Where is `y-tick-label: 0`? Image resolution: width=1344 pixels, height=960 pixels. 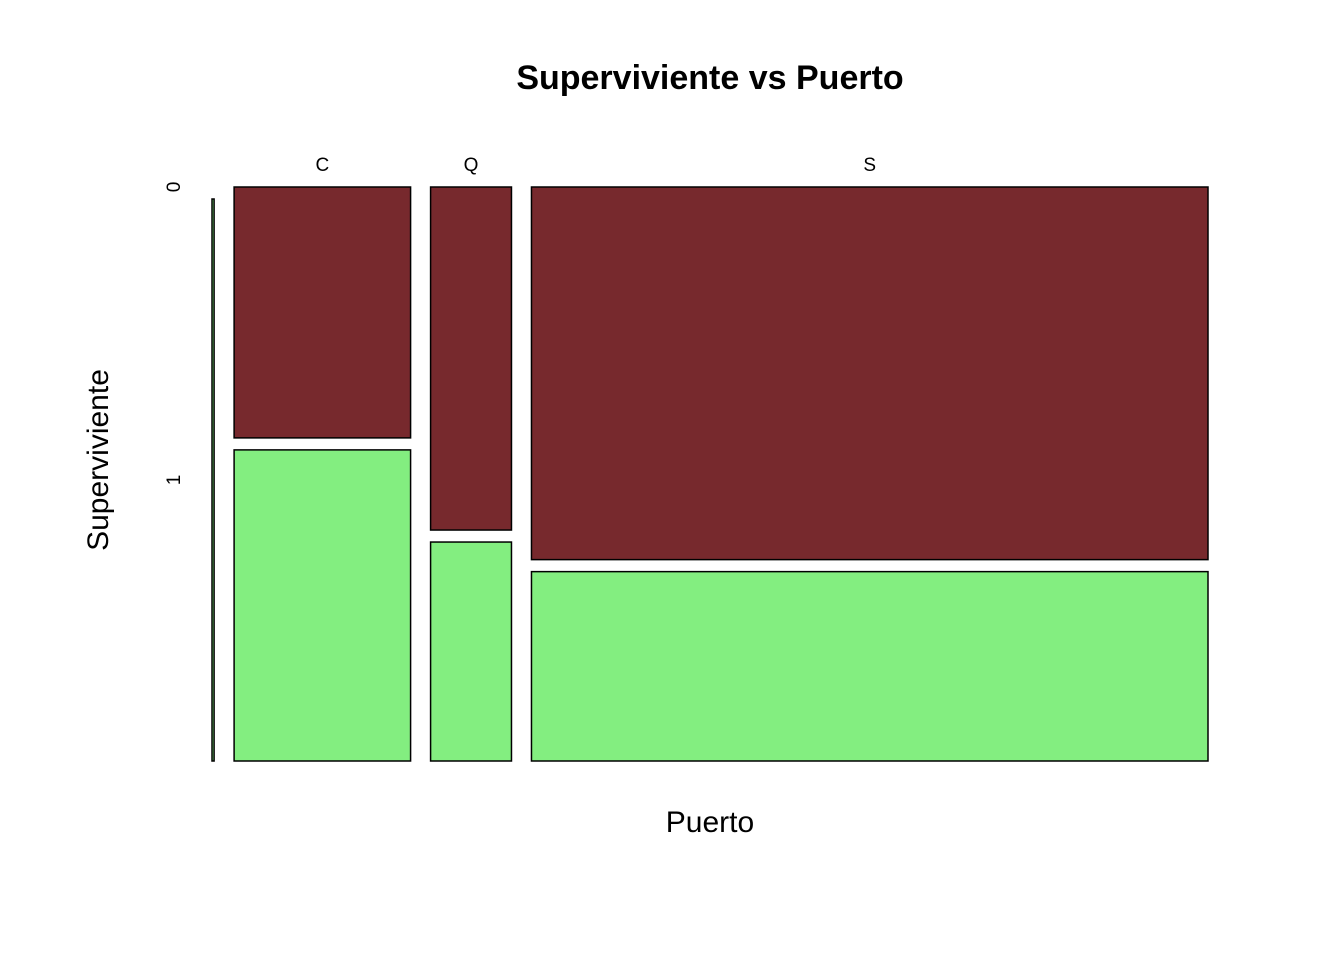
y-tick-label: 0 is located at coordinates (174, 187).